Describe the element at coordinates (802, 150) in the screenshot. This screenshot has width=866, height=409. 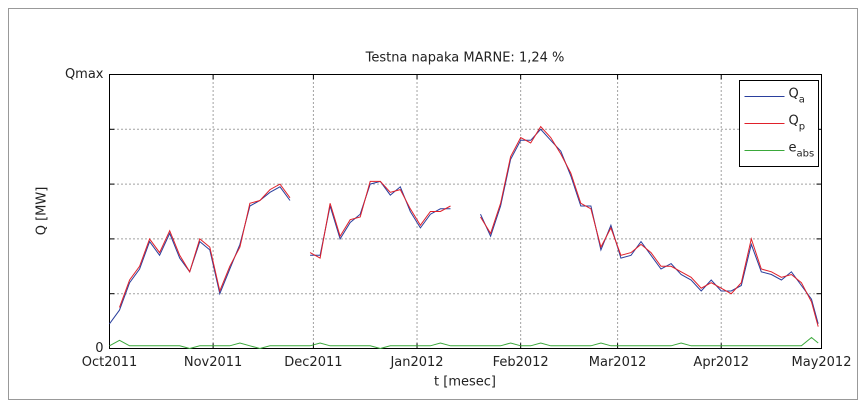
I see `legend-label: eabs` at that location.